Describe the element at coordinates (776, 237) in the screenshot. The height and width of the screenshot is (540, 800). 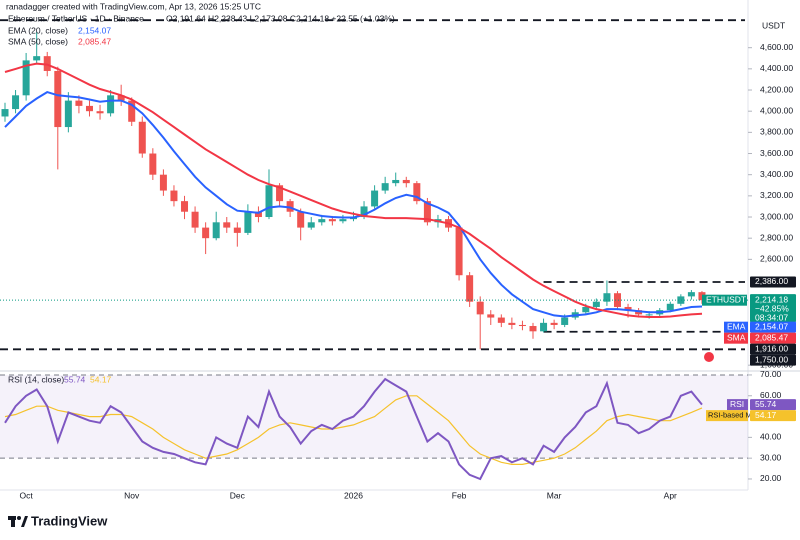
I see `y-tick-label: 2,800.00` at that location.